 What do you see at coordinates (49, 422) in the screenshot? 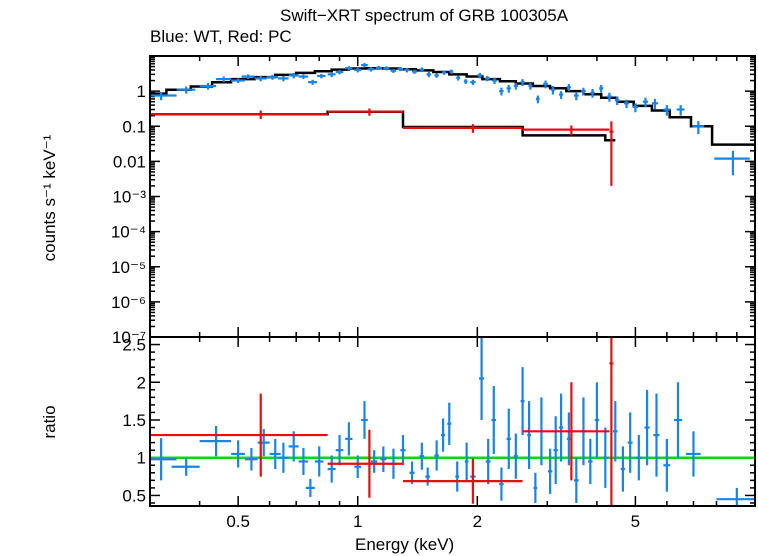
I see `ratio-y-axis-label: ratio` at bounding box center [49, 422].